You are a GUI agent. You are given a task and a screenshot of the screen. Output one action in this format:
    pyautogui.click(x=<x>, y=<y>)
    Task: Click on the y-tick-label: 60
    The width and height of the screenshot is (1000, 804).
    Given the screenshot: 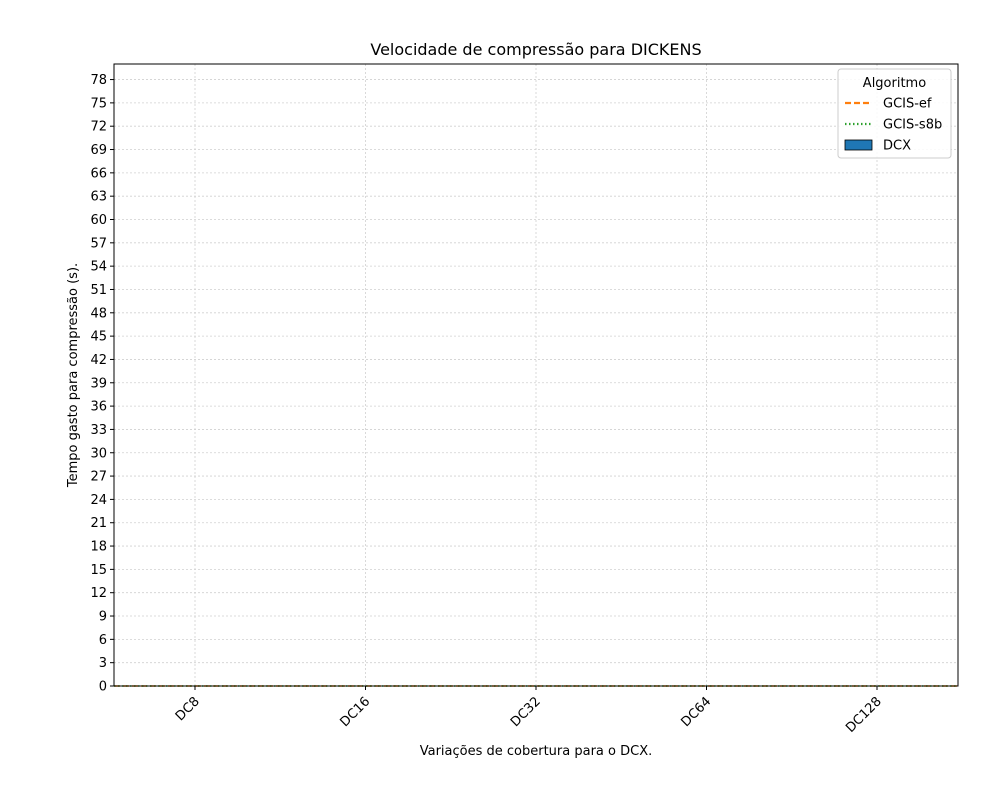 What is the action you would take?
    pyautogui.click(x=98, y=220)
    